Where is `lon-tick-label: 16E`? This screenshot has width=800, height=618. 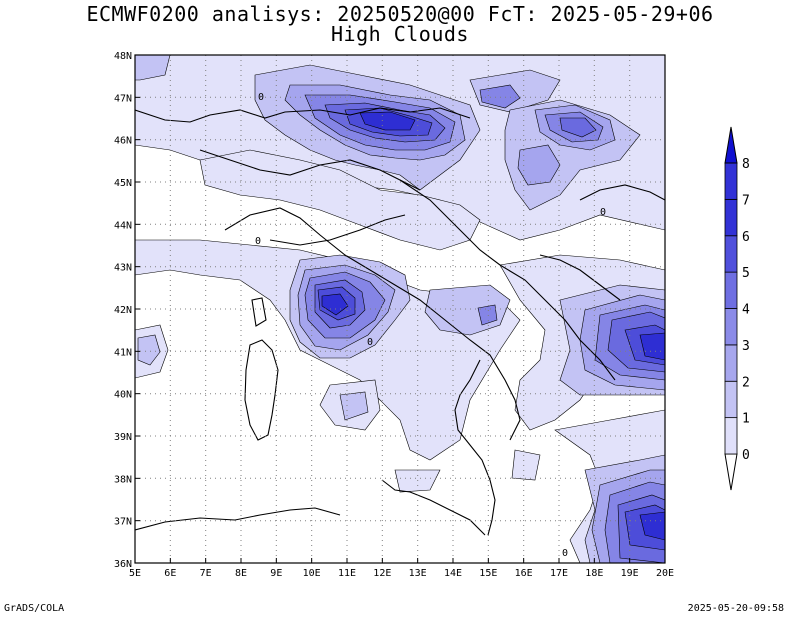
lon-tick-label: 16E is located at coordinates (524, 573).